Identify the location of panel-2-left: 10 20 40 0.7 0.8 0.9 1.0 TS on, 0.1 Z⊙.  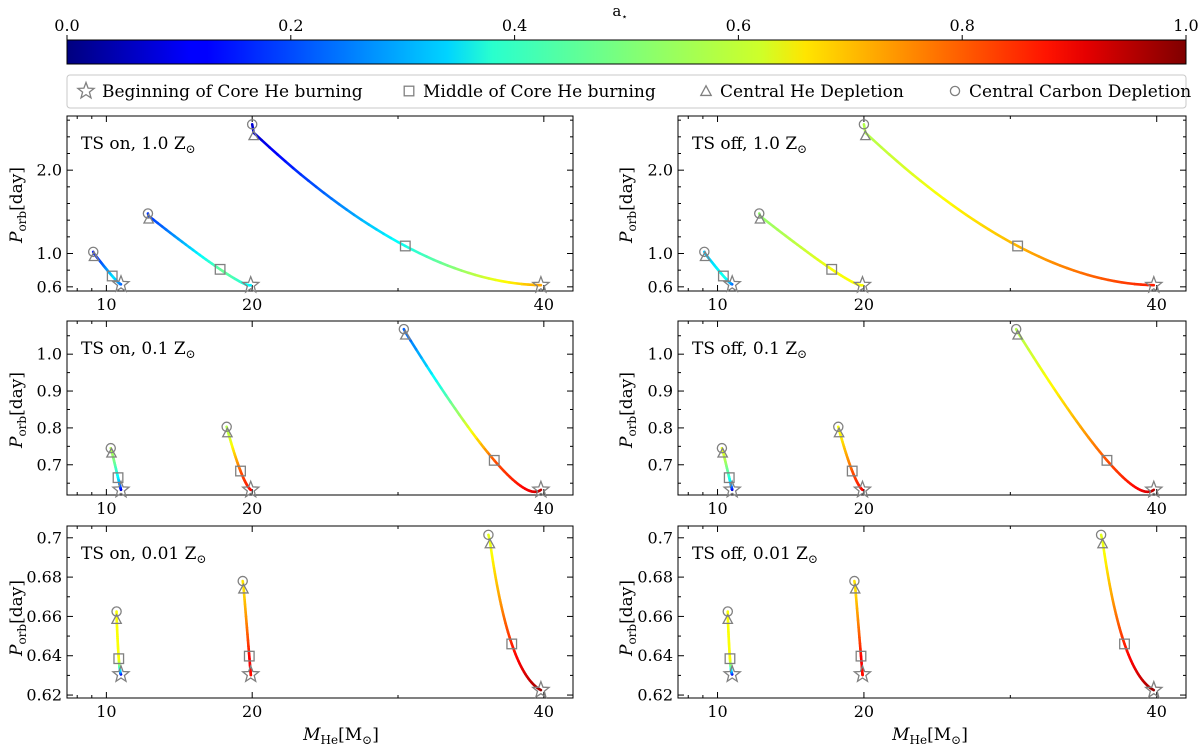
(305, 419).